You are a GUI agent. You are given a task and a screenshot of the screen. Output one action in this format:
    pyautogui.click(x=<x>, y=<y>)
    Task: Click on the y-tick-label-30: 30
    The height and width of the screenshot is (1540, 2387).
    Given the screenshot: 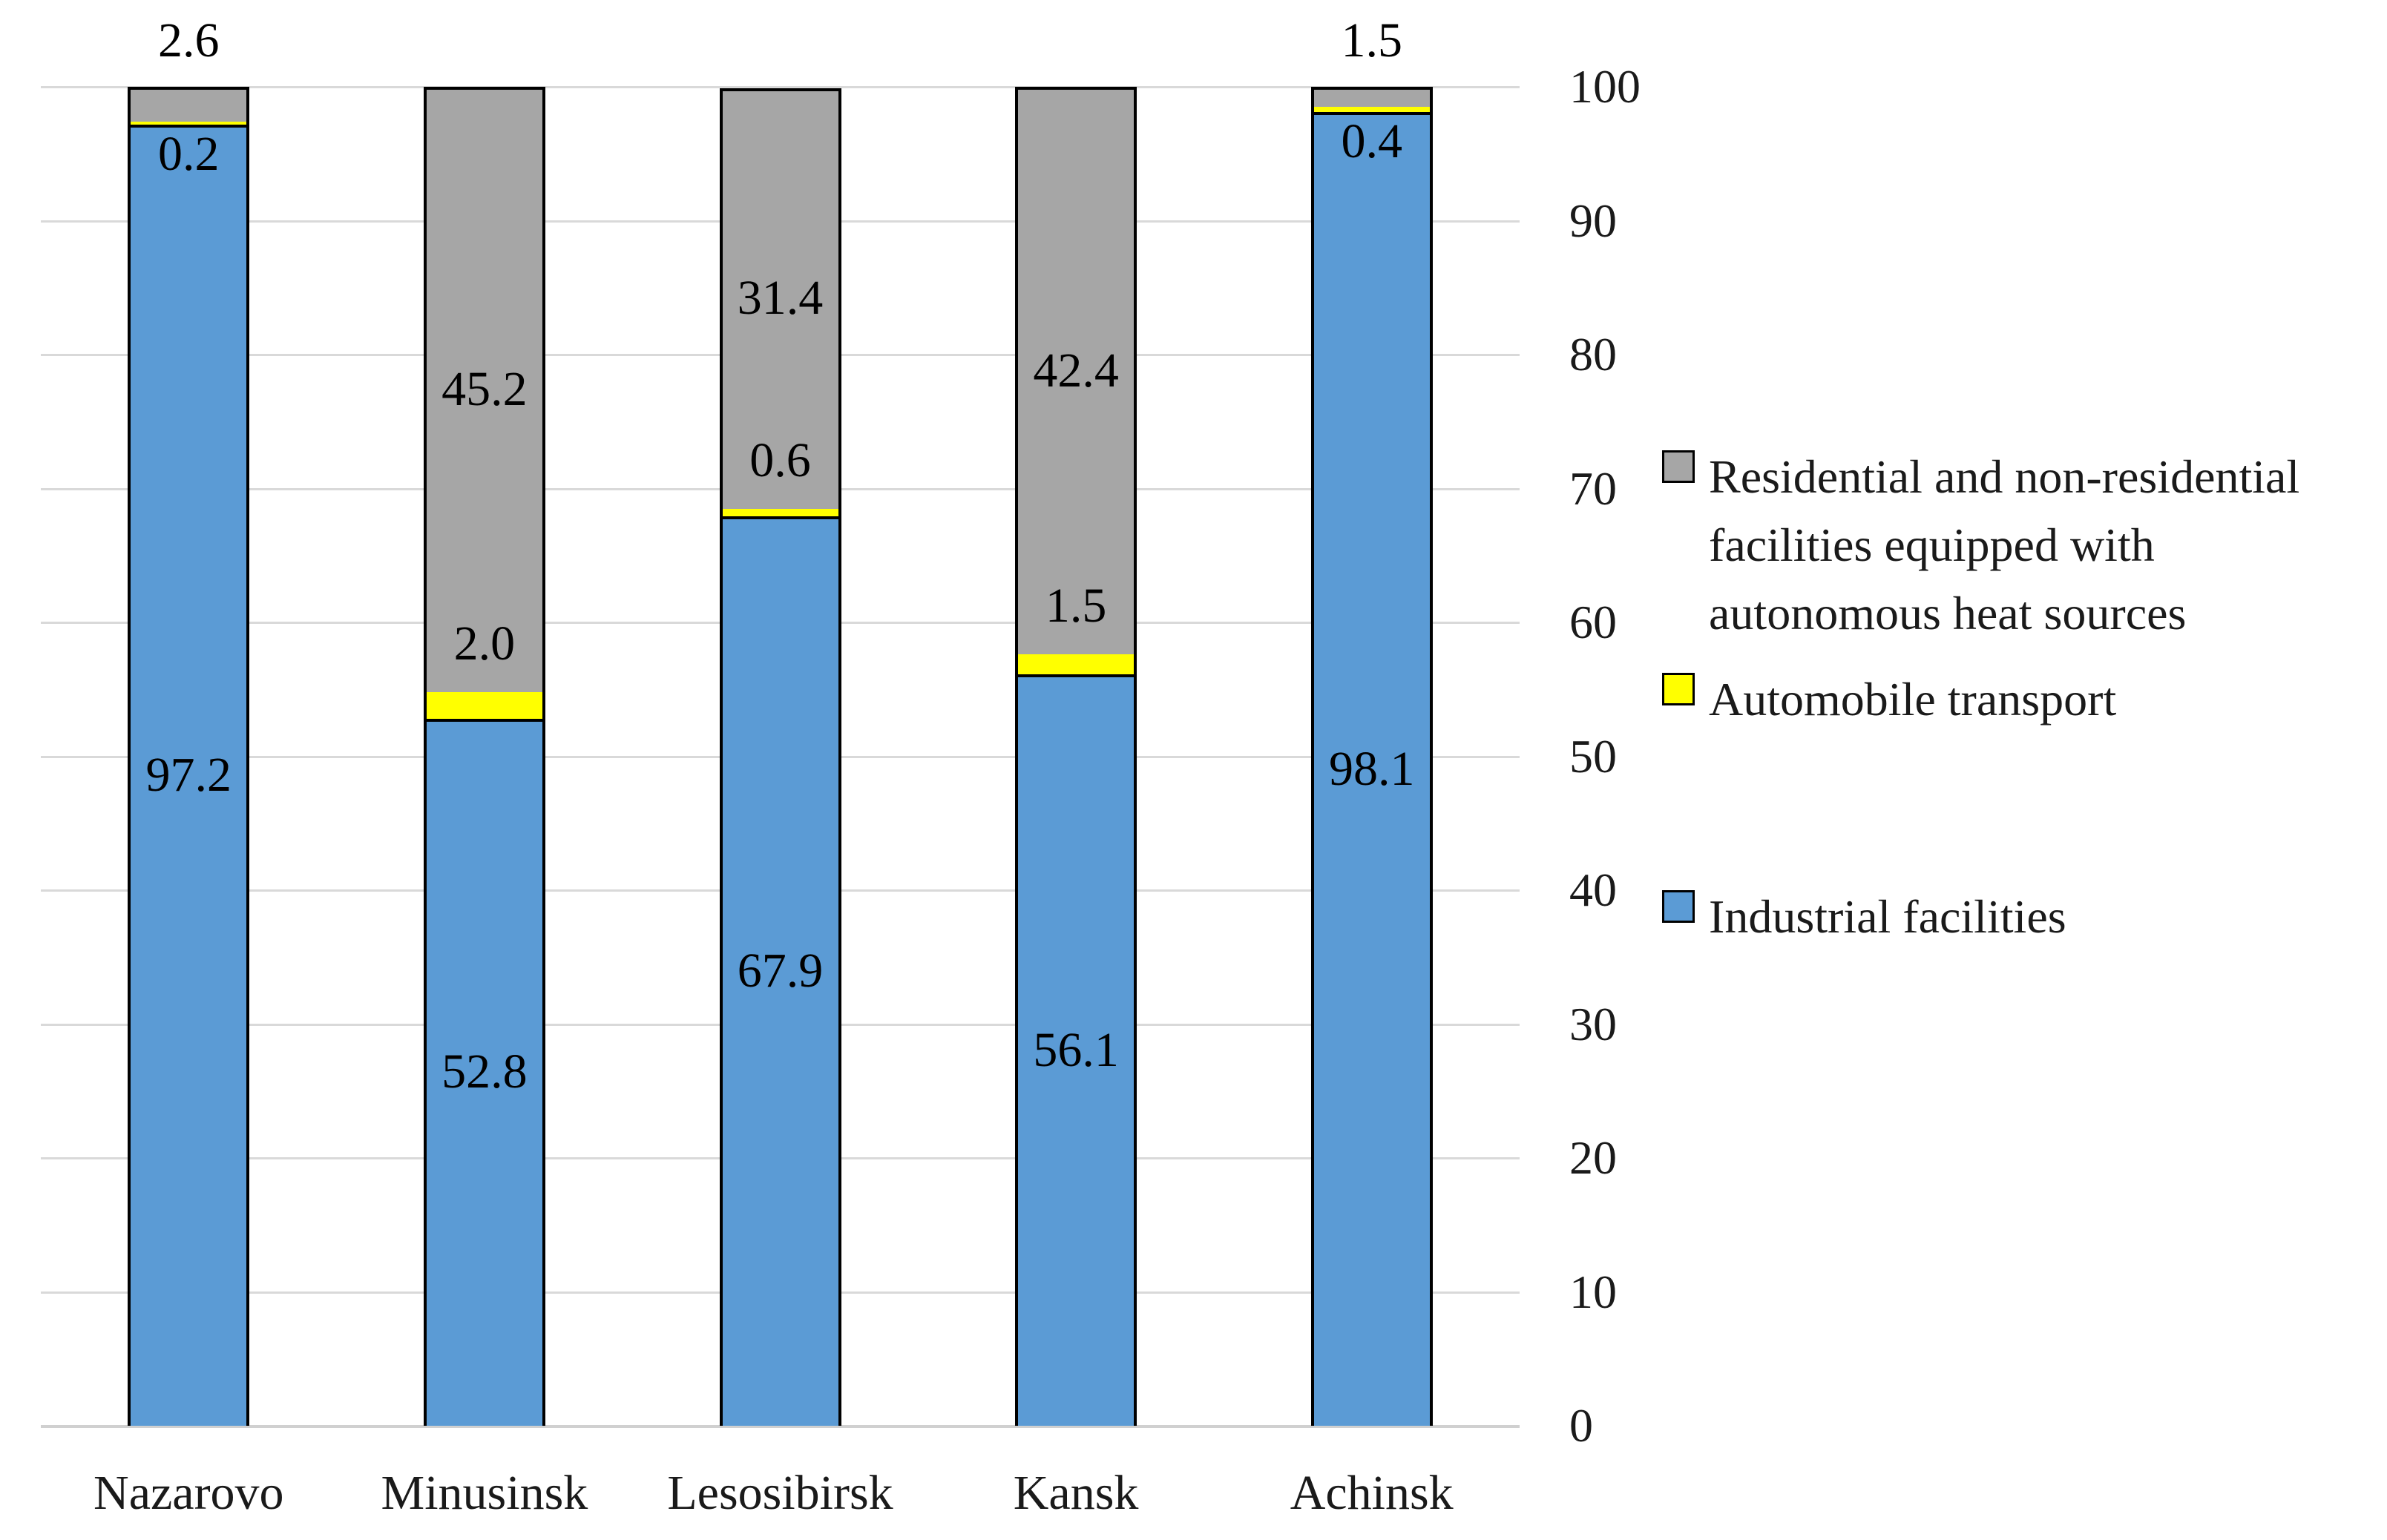 What is the action you would take?
    pyautogui.click(x=1593, y=1023)
    